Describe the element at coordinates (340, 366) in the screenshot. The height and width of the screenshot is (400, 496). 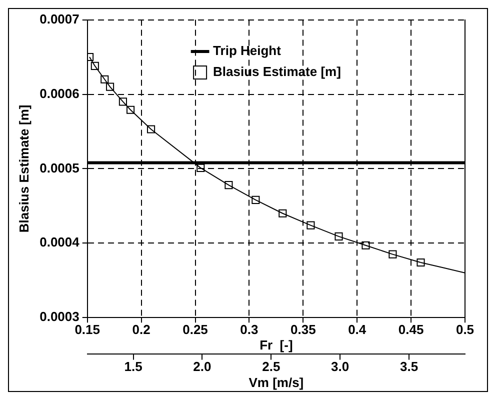
I see `x2-tick-label: 3.0` at that location.